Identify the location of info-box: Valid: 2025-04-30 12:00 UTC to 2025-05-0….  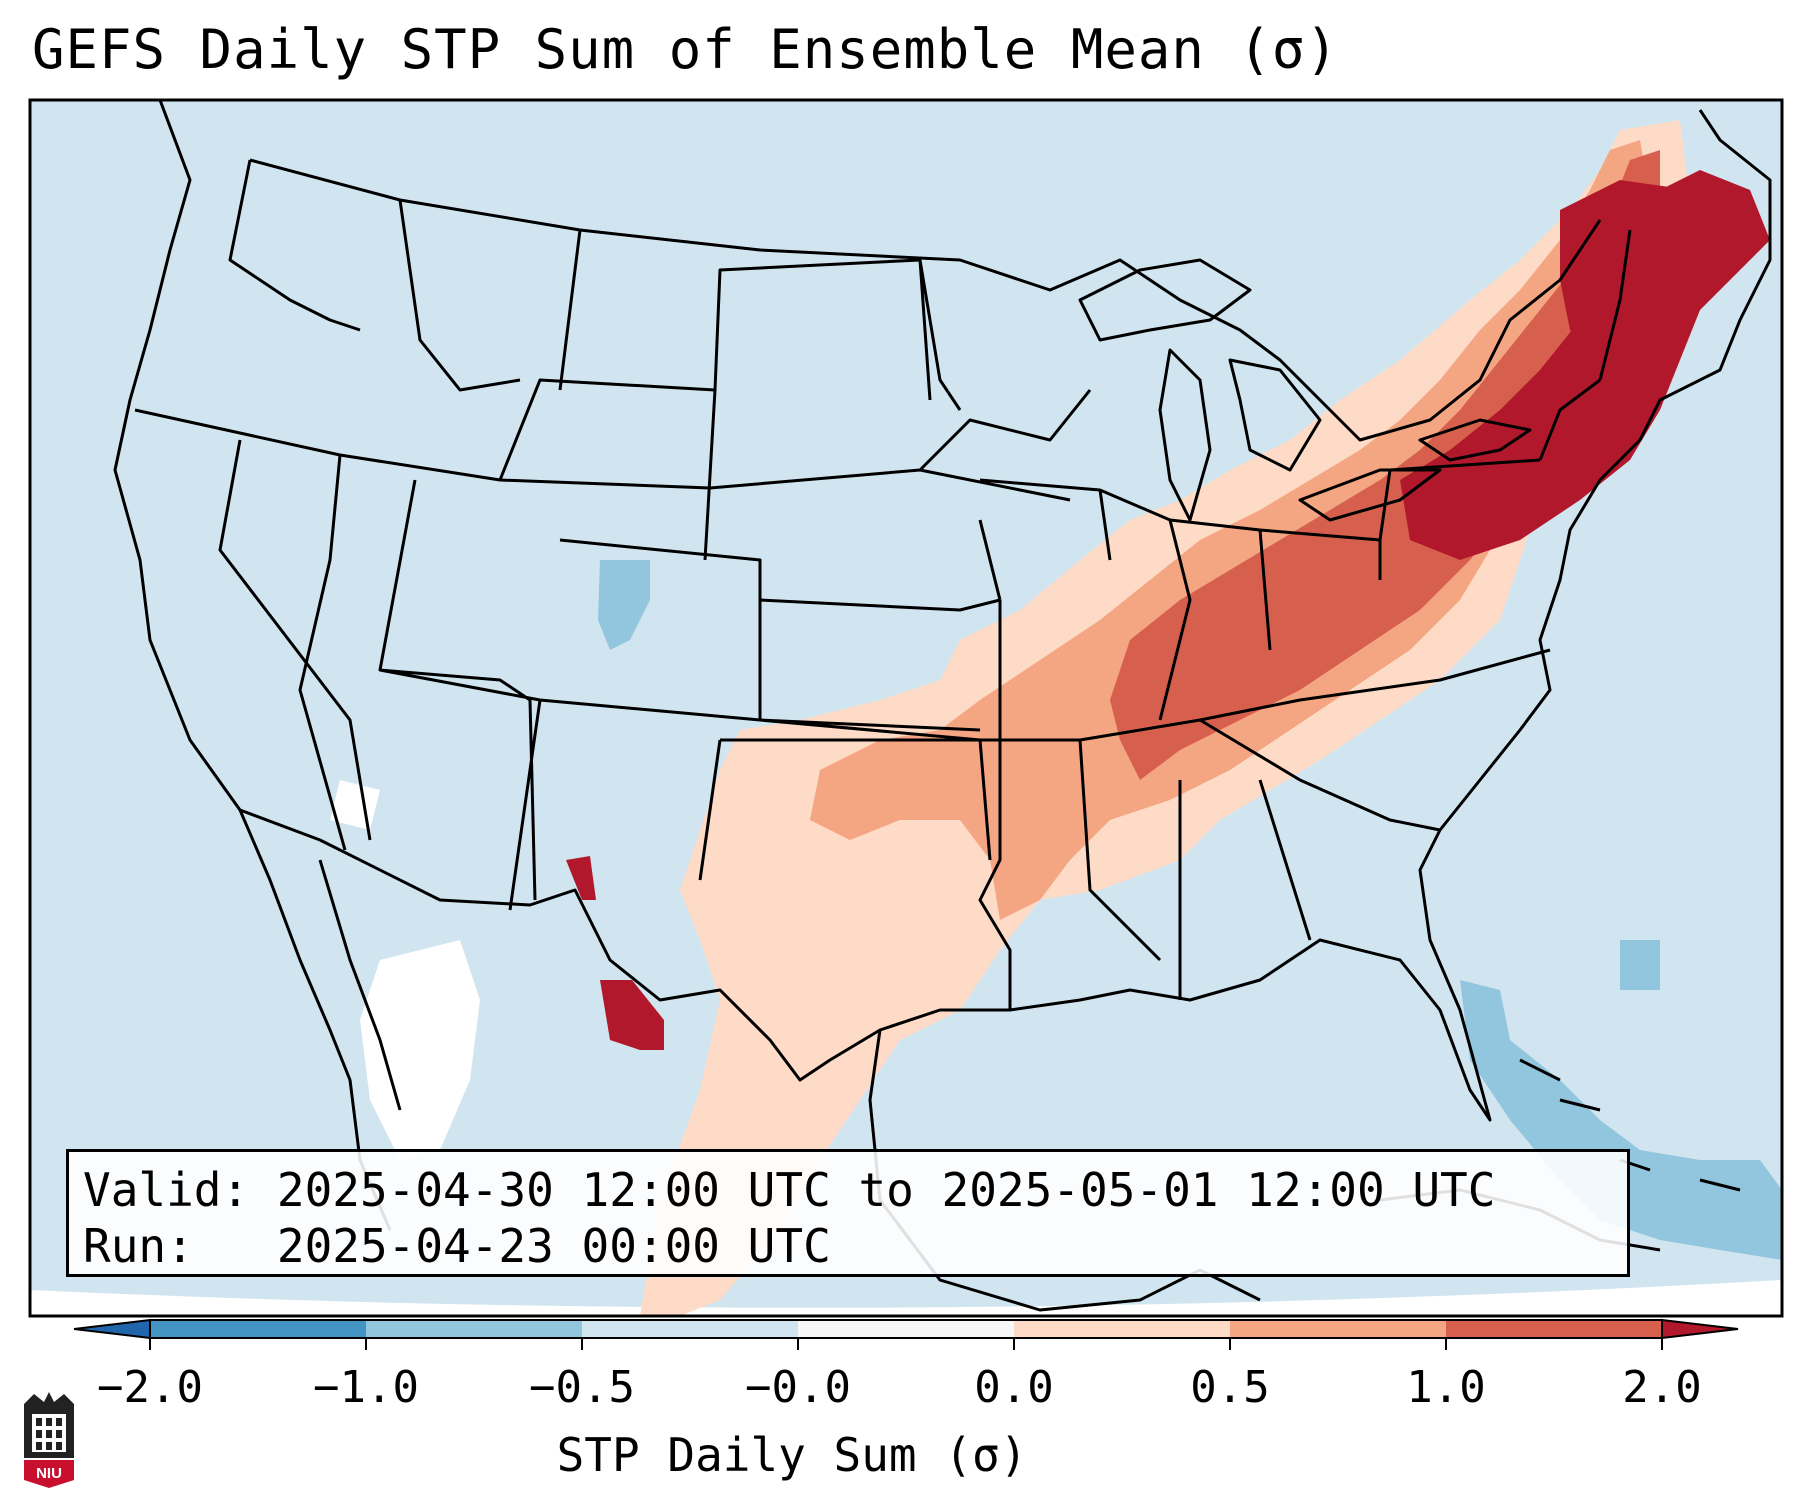
(848, 1213).